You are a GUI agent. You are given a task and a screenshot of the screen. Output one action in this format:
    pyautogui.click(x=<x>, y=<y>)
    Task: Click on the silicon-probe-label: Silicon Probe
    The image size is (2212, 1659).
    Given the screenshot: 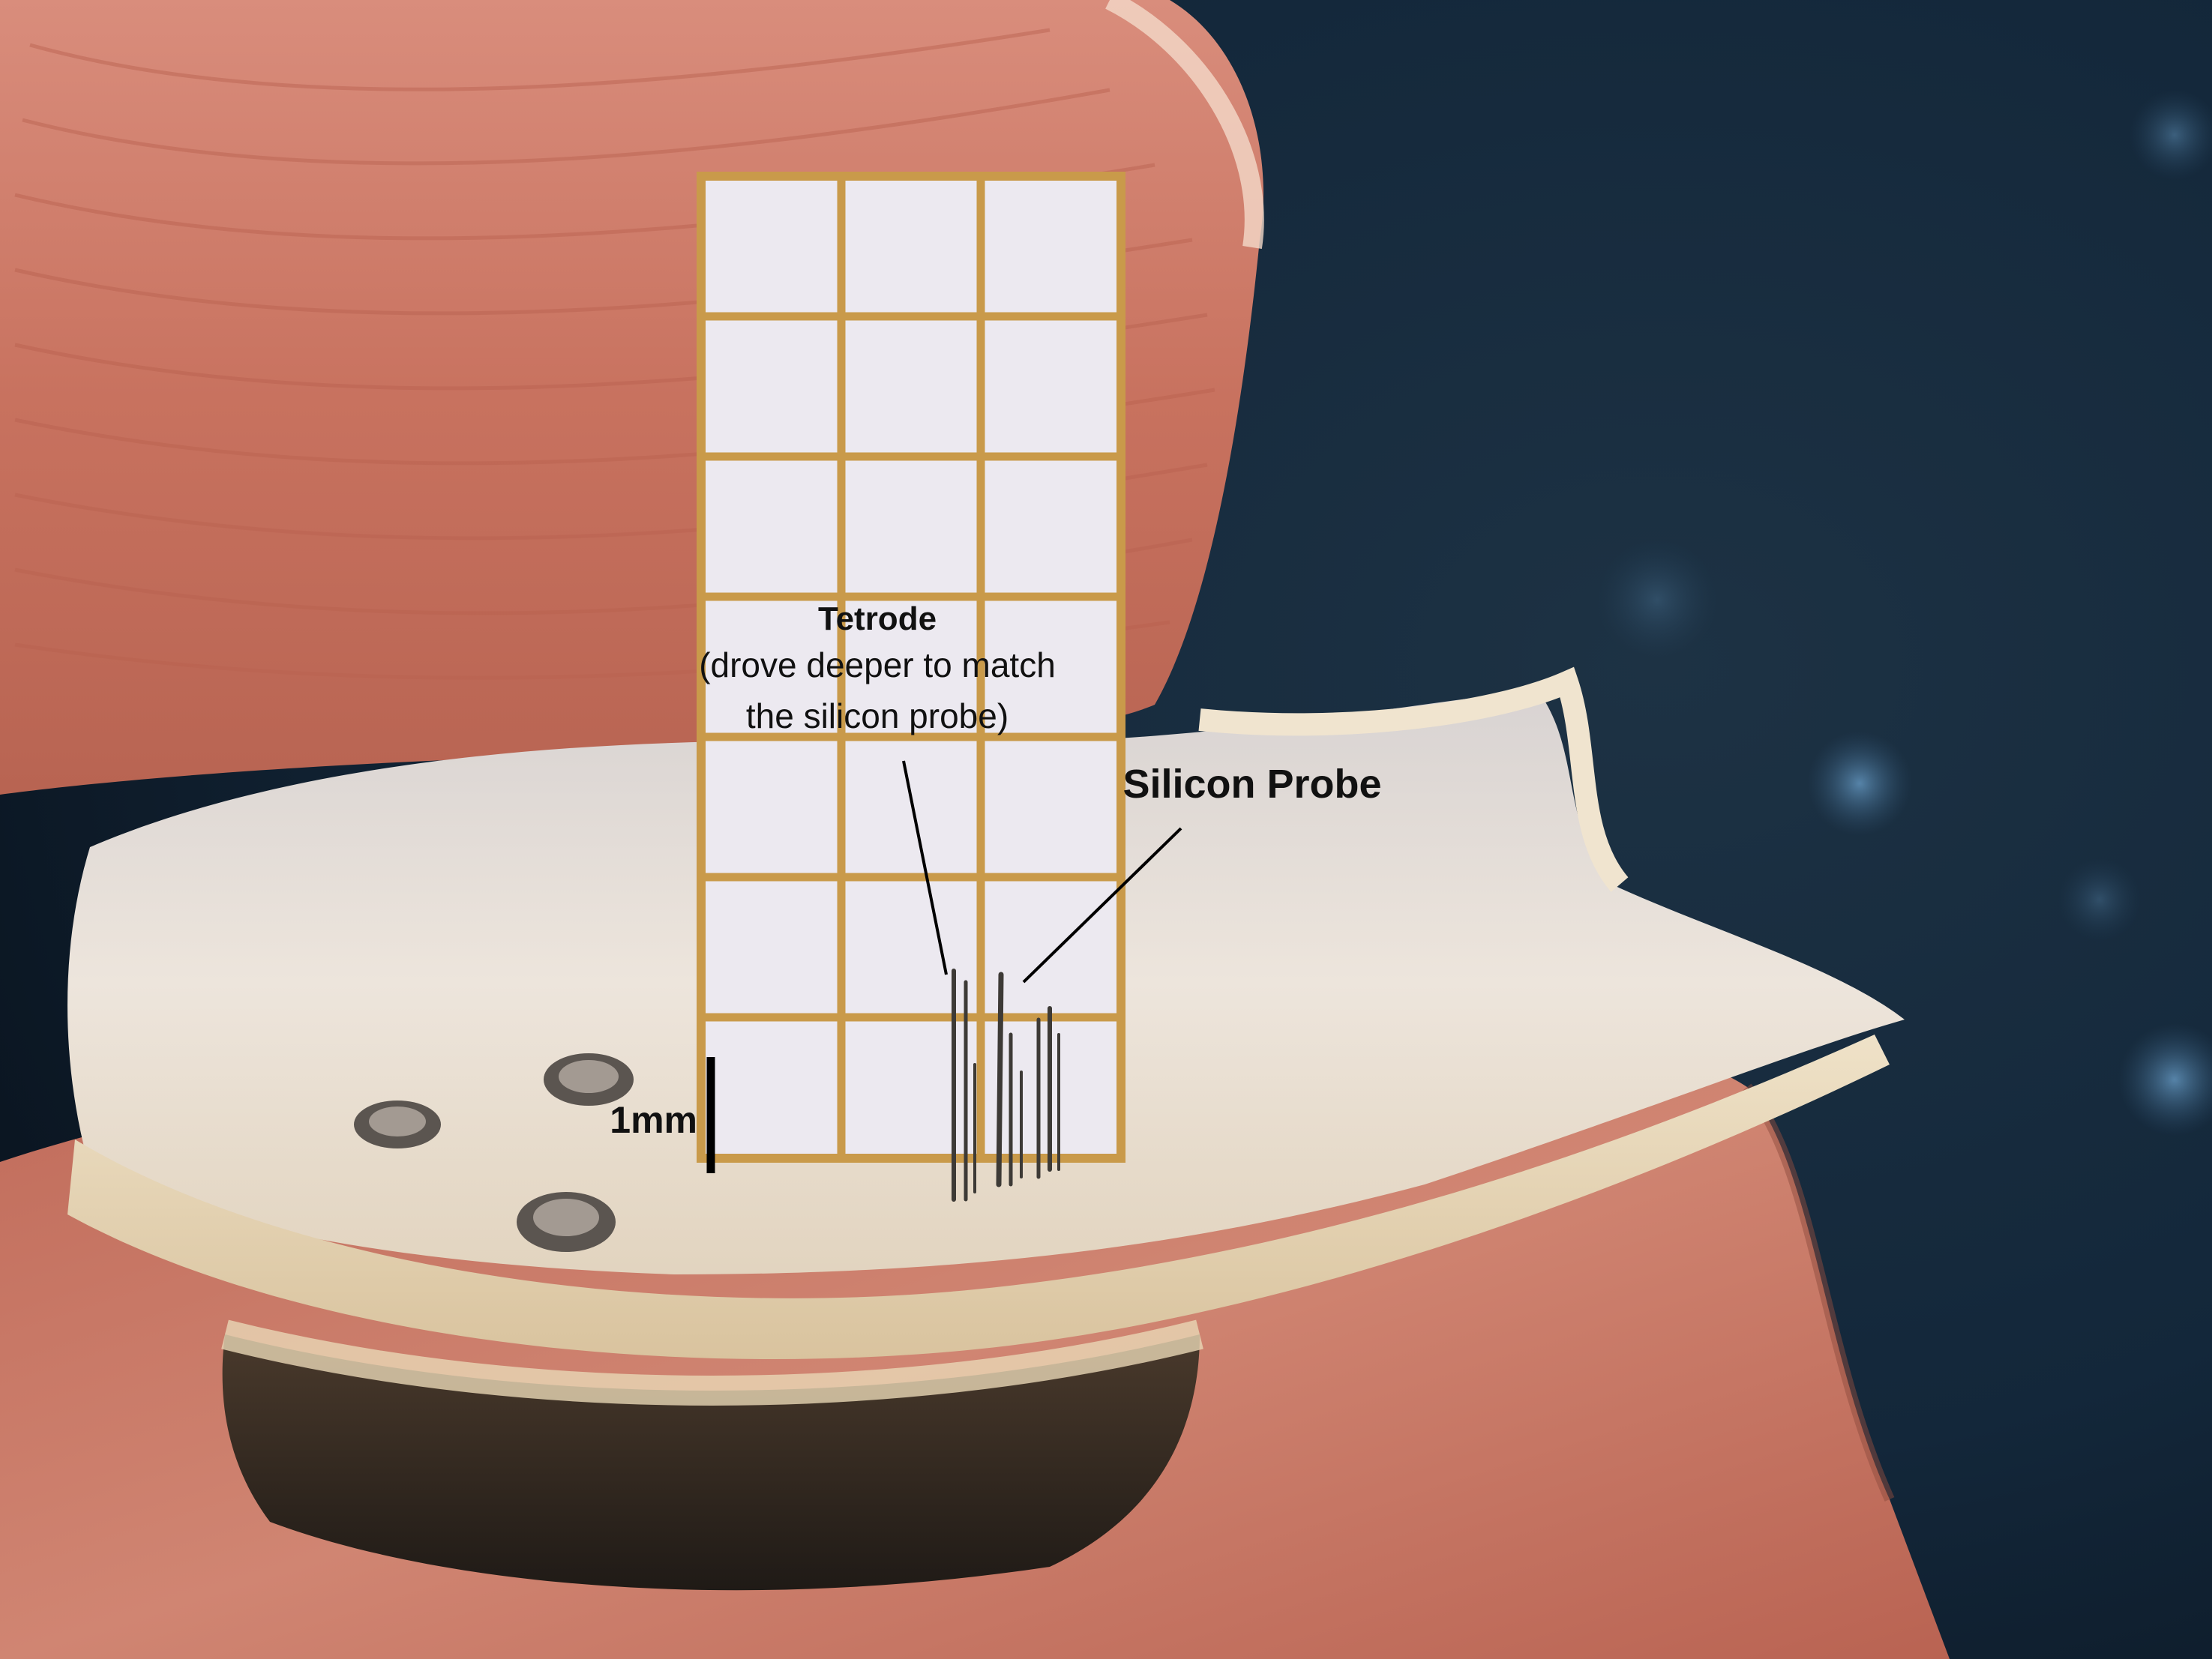 What is the action you would take?
    pyautogui.click(x=1252, y=784)
    